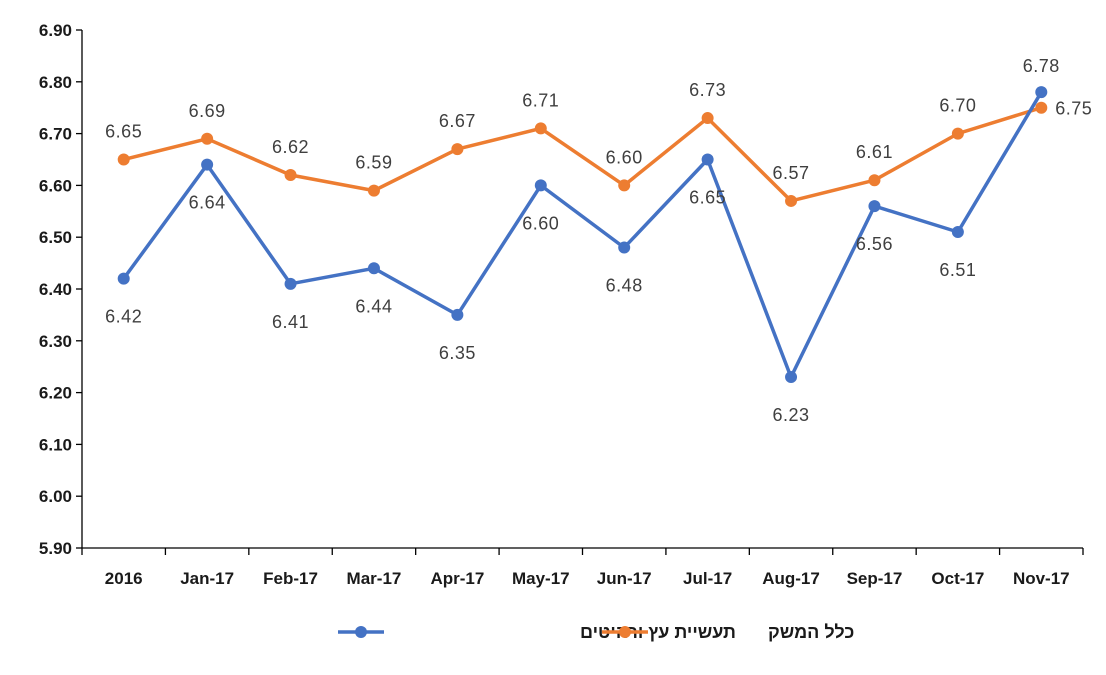  I want to click on data-label: 6.48, so click(624, 286).